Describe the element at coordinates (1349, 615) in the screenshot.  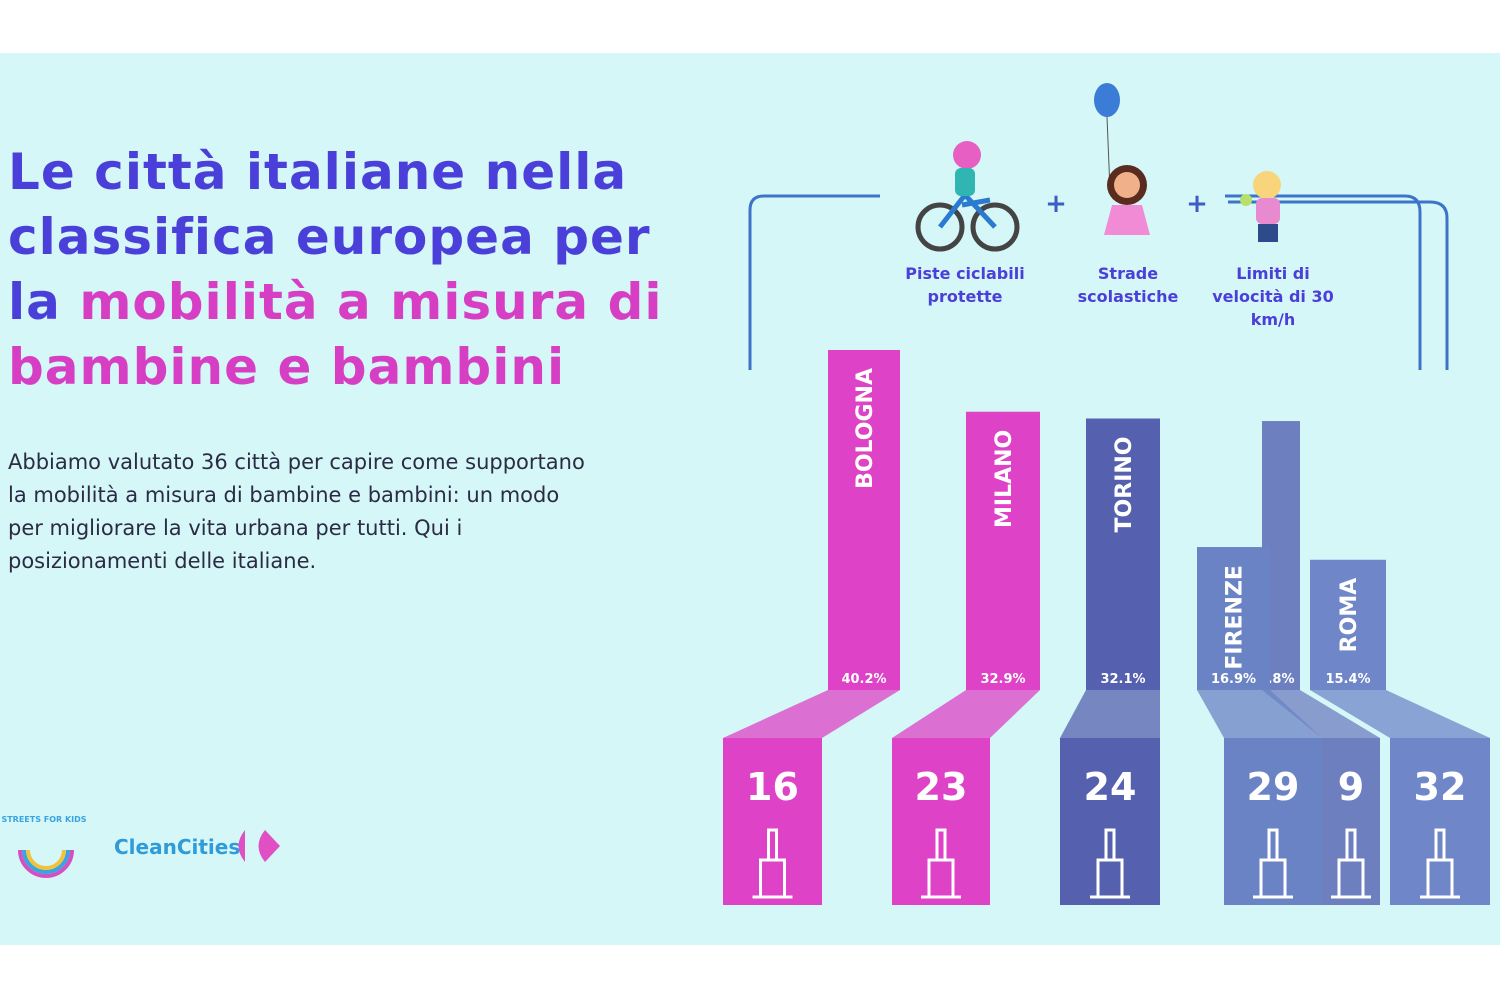
I see `category-label: ROMA` at that location.